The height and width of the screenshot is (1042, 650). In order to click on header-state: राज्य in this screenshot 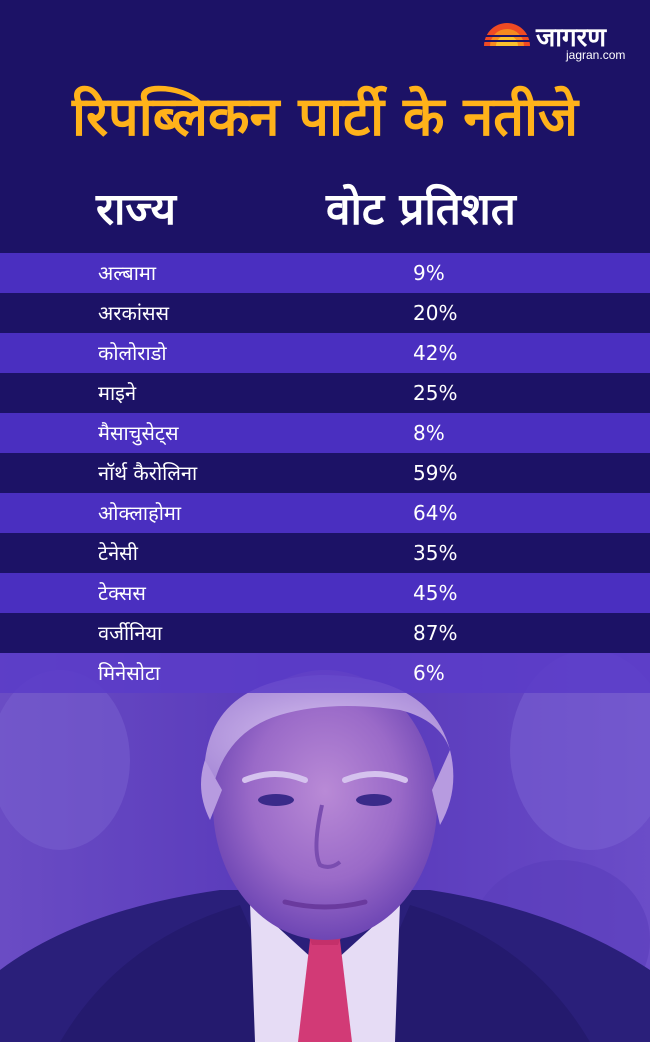, I will do `click(136, 209)`.